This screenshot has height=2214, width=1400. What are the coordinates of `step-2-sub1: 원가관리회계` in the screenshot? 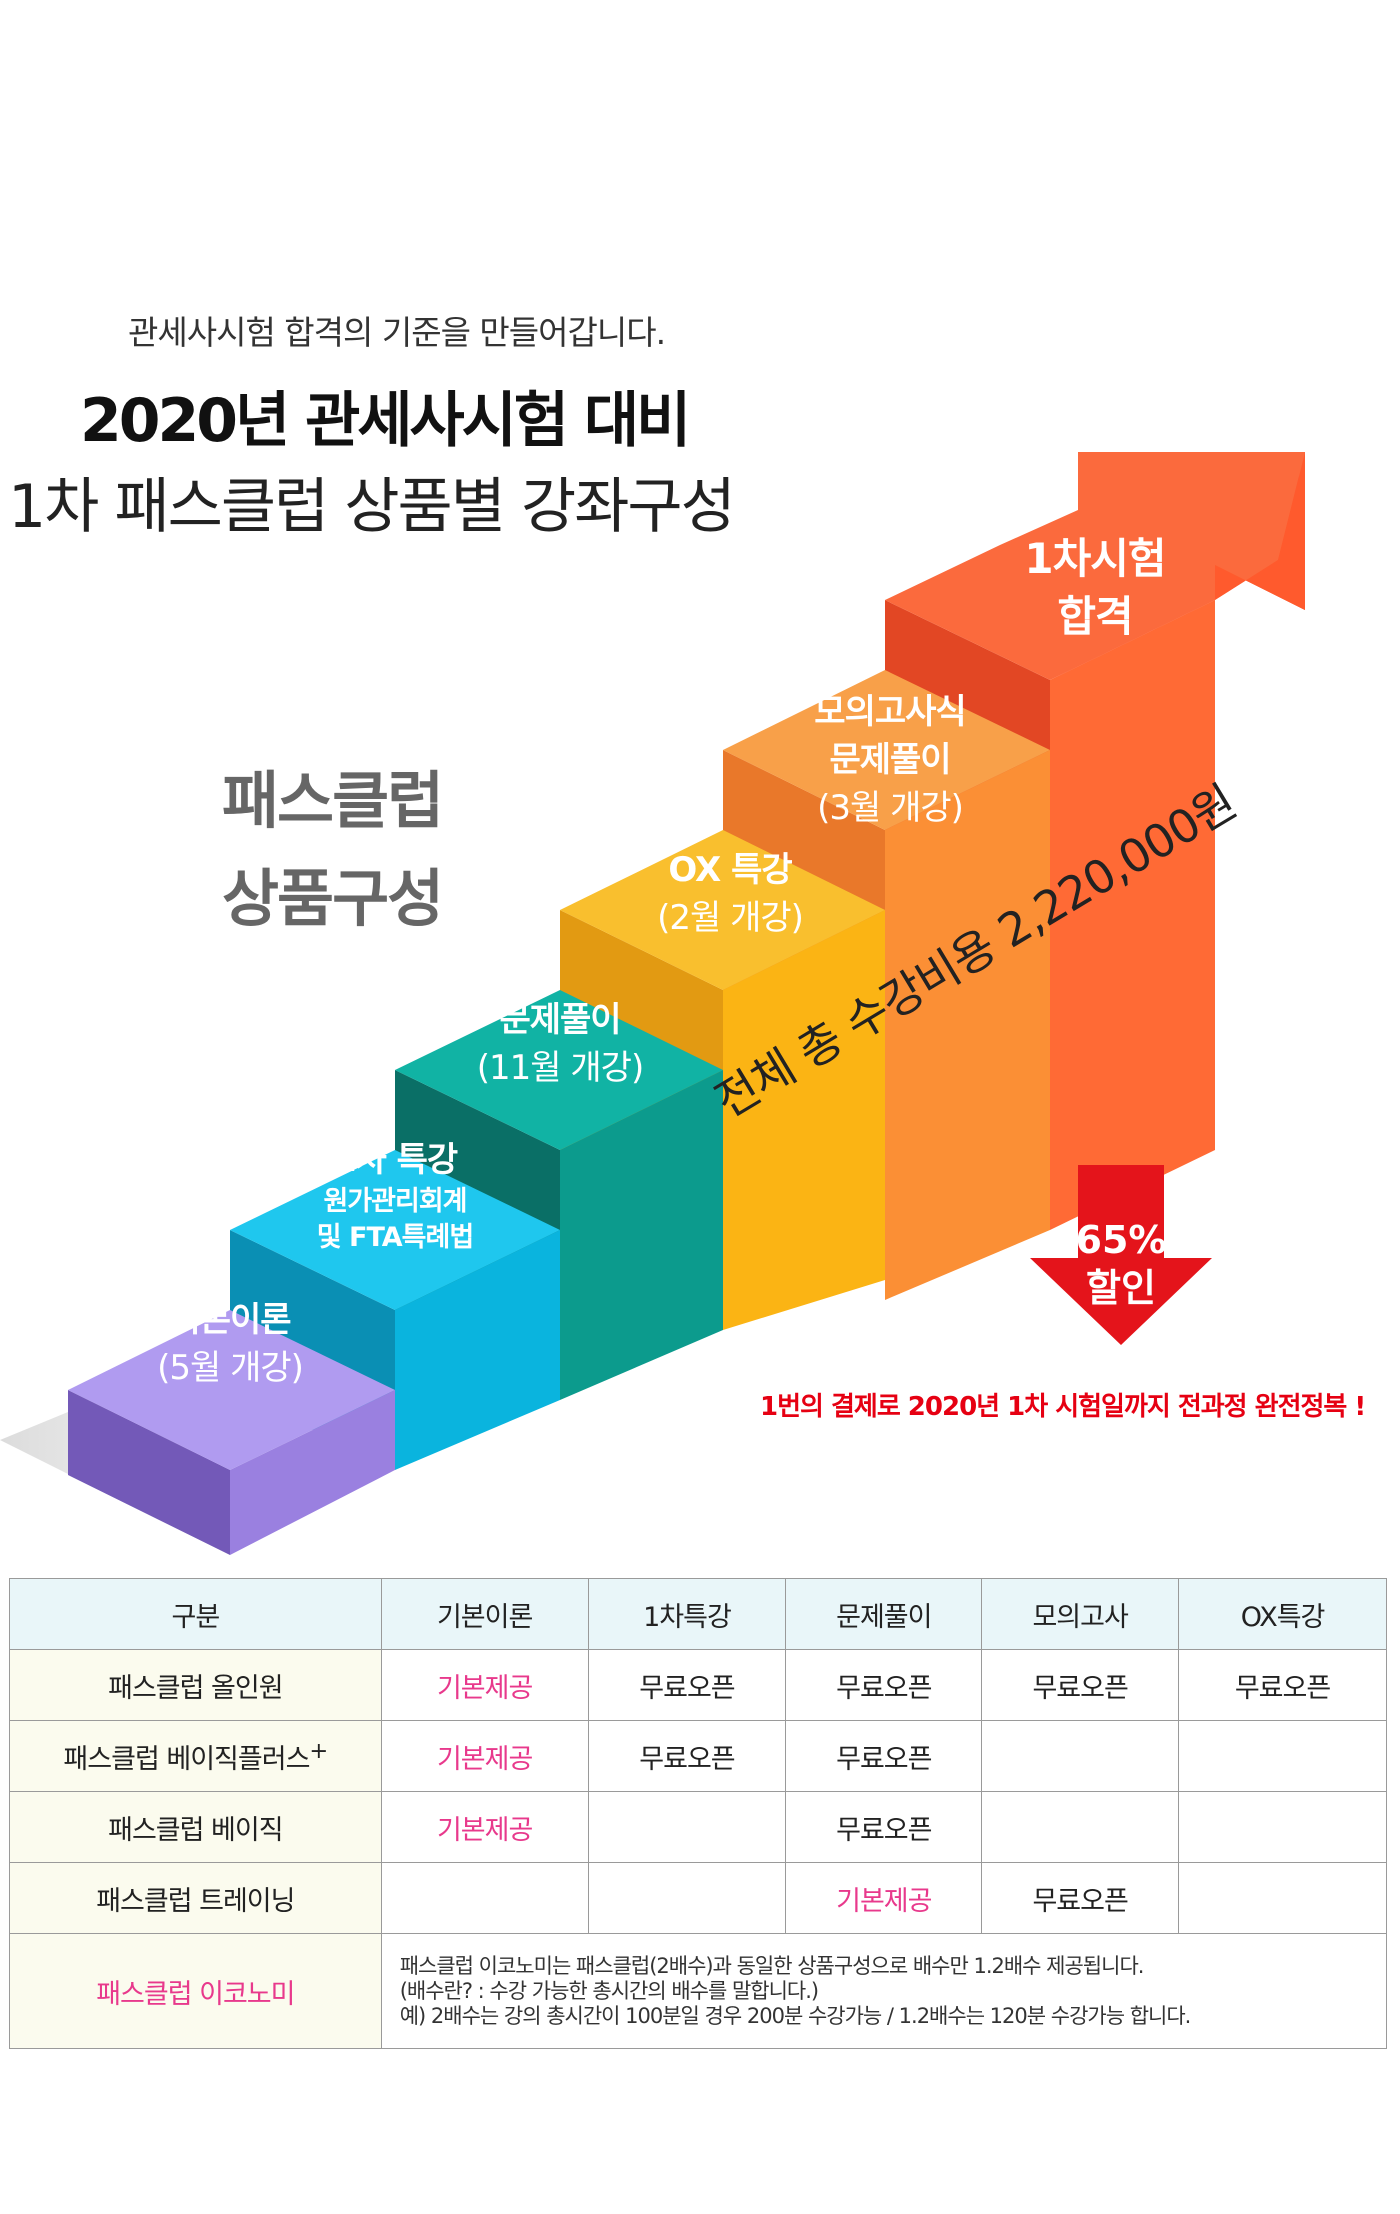 It's located at (395, 1201).